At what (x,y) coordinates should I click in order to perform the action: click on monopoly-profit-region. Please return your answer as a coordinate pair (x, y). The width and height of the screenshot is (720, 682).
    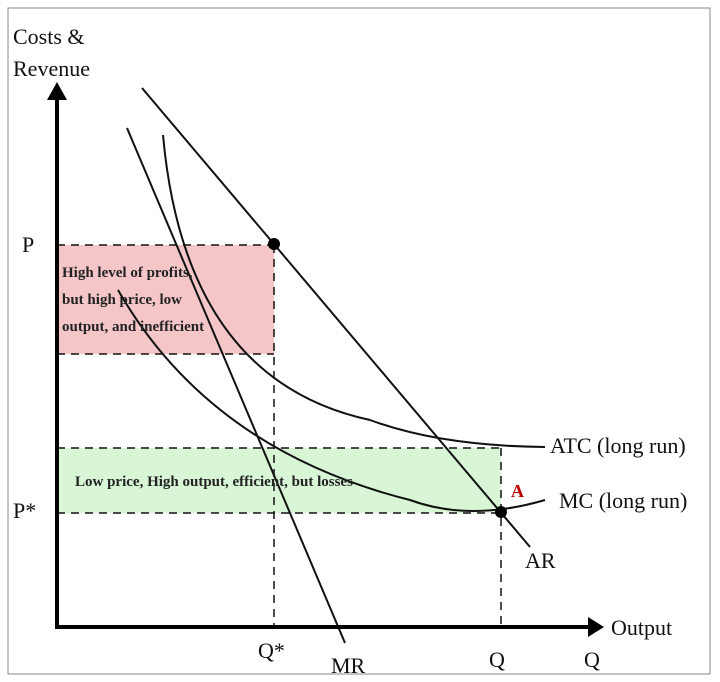
    Looking at the image, I should click on (165, 299).